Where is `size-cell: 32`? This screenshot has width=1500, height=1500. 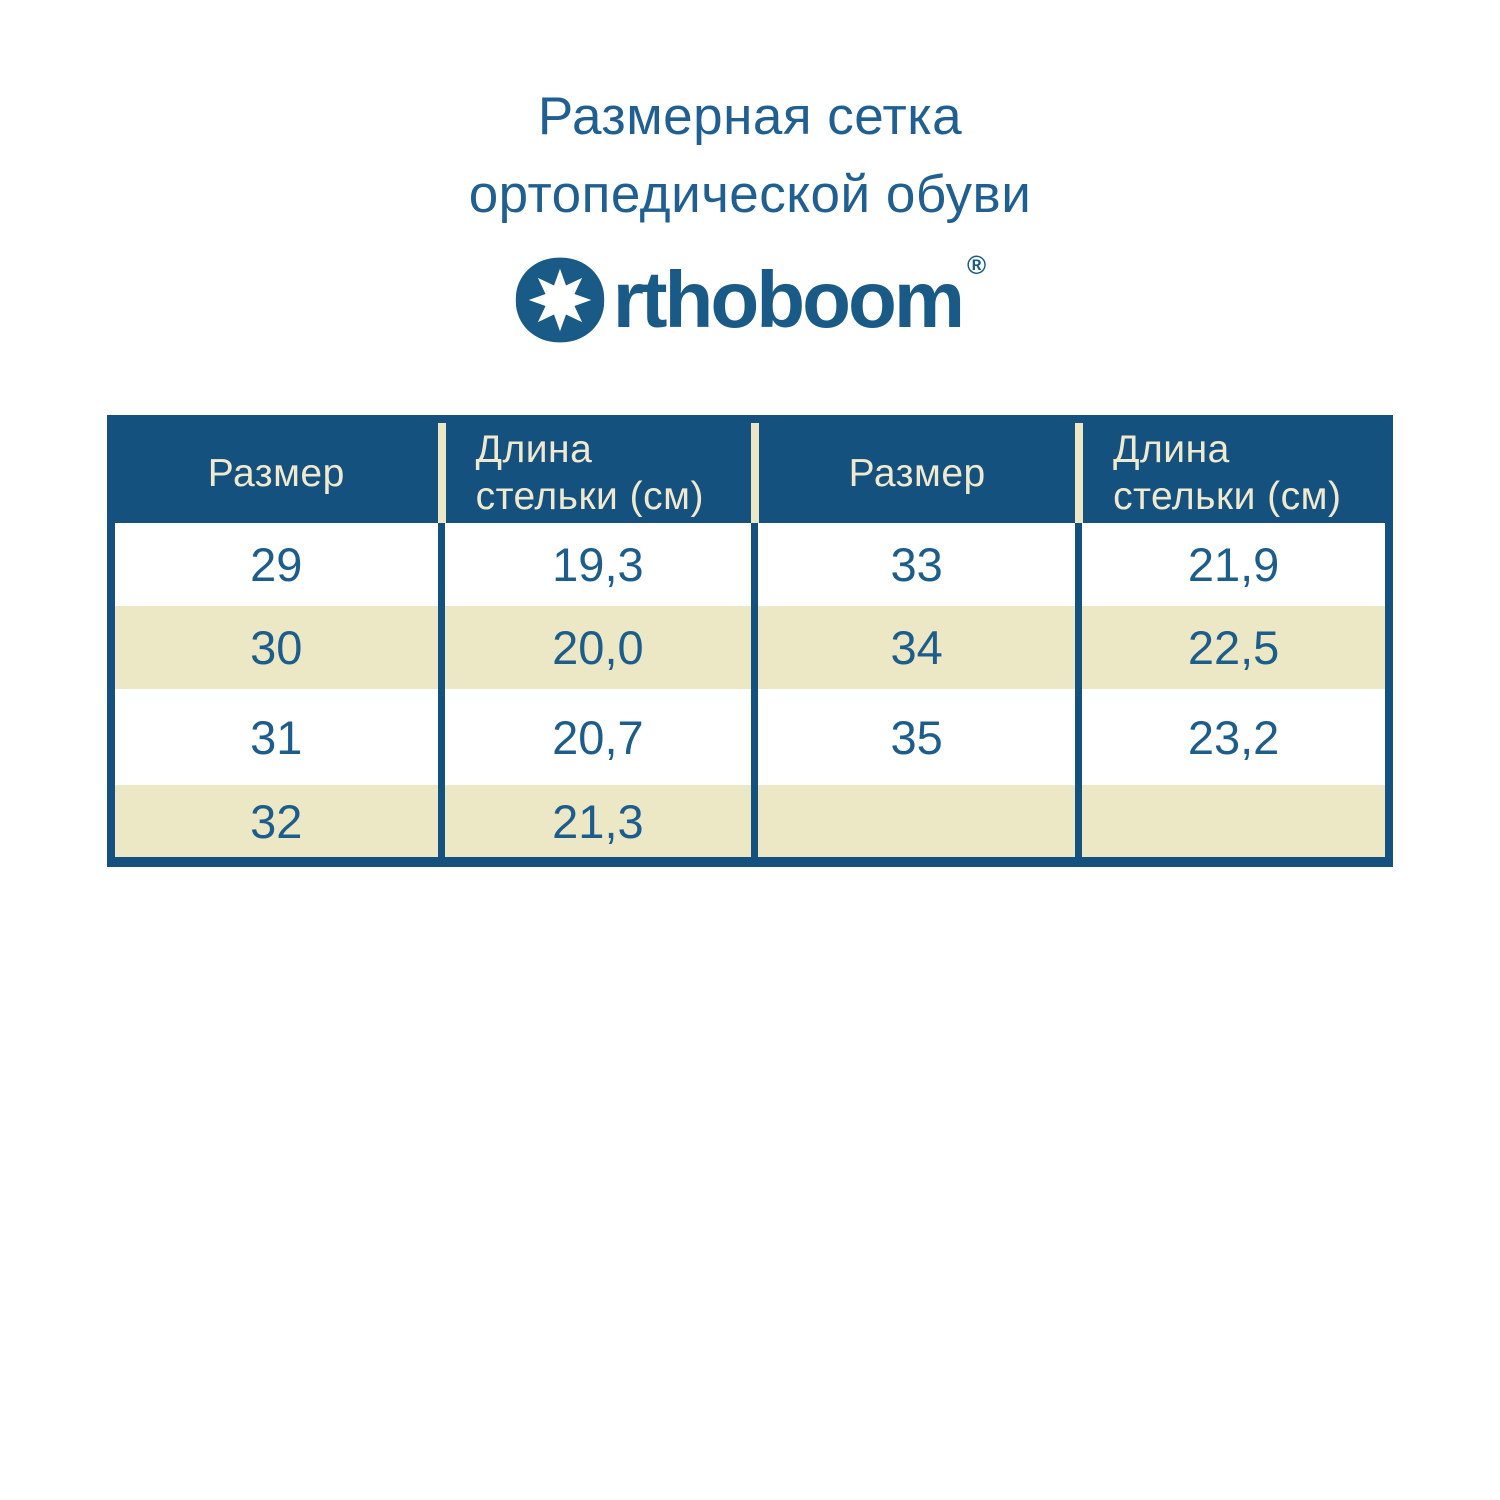 size-cell: 32 is located at coordinates (276, 821).